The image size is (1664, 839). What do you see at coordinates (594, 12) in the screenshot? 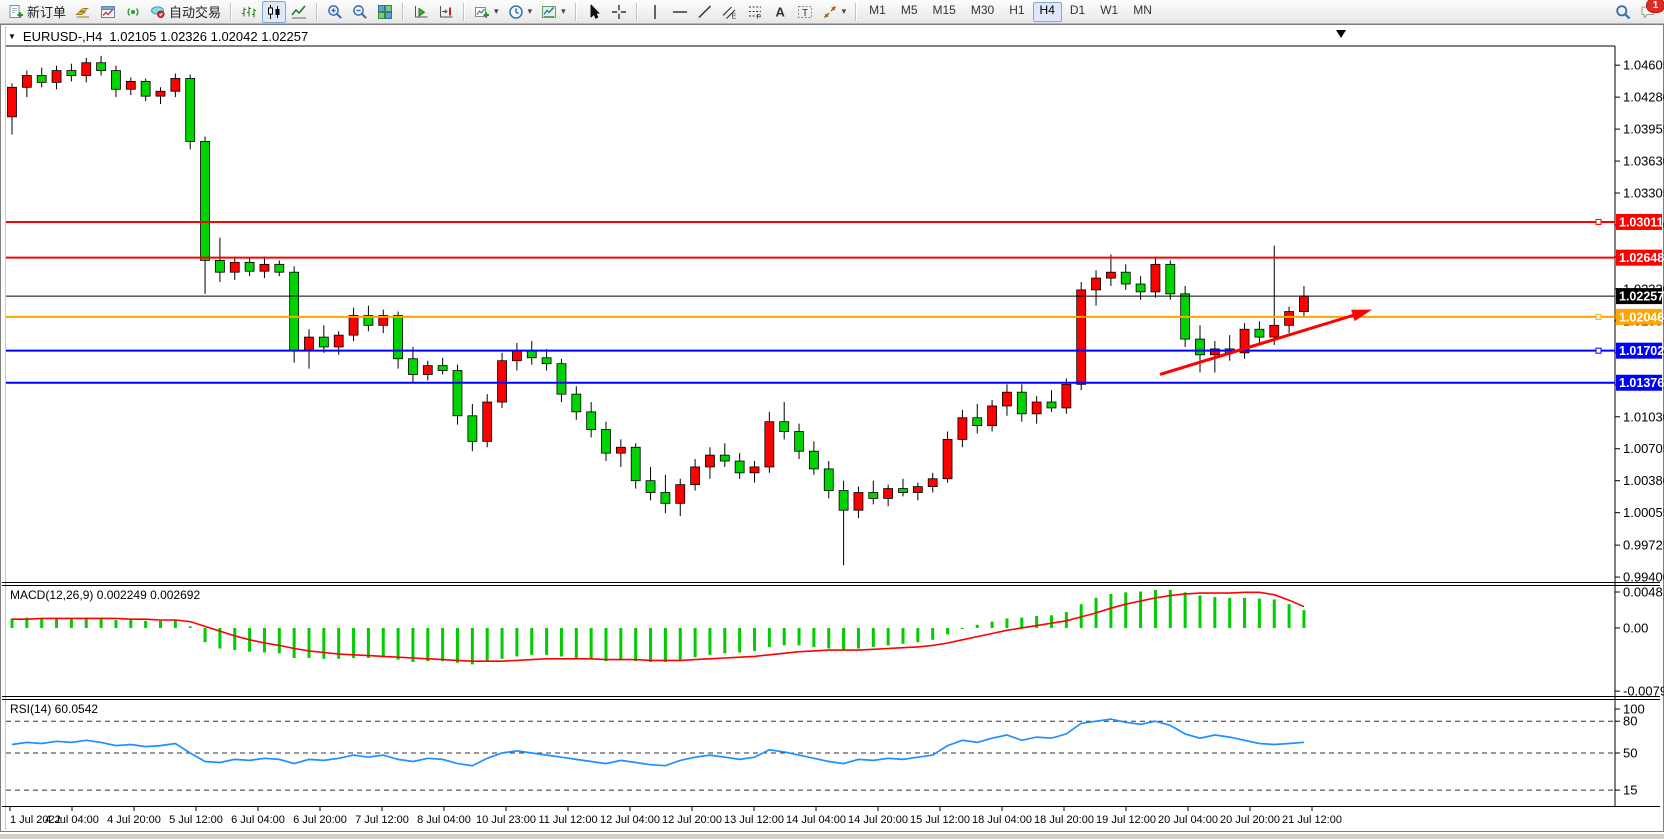
I see `cursor-button` at bounding box center [594, 12].